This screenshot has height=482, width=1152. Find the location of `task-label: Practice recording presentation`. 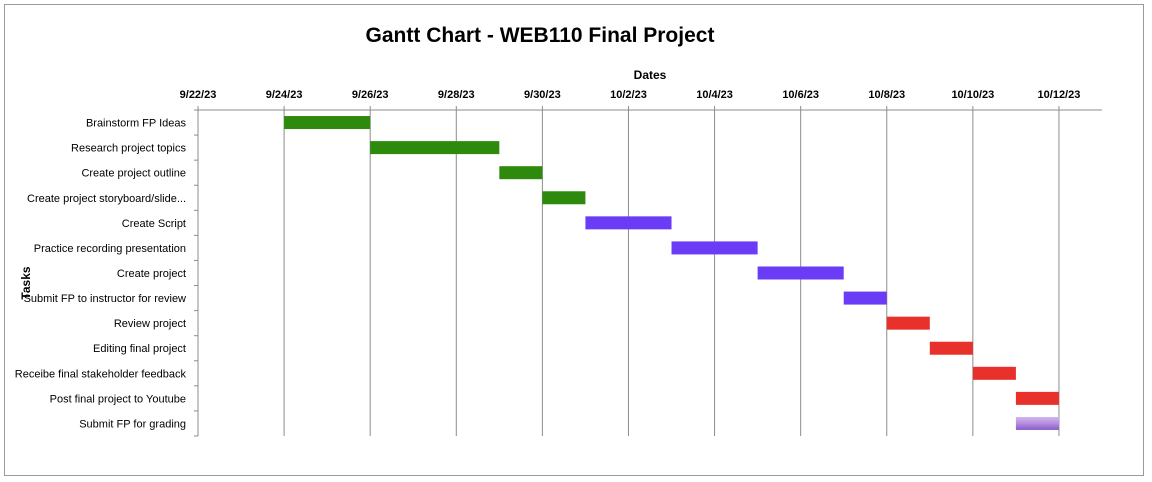

task-label: Practice recording presentation is located at coordinates (110, 249).